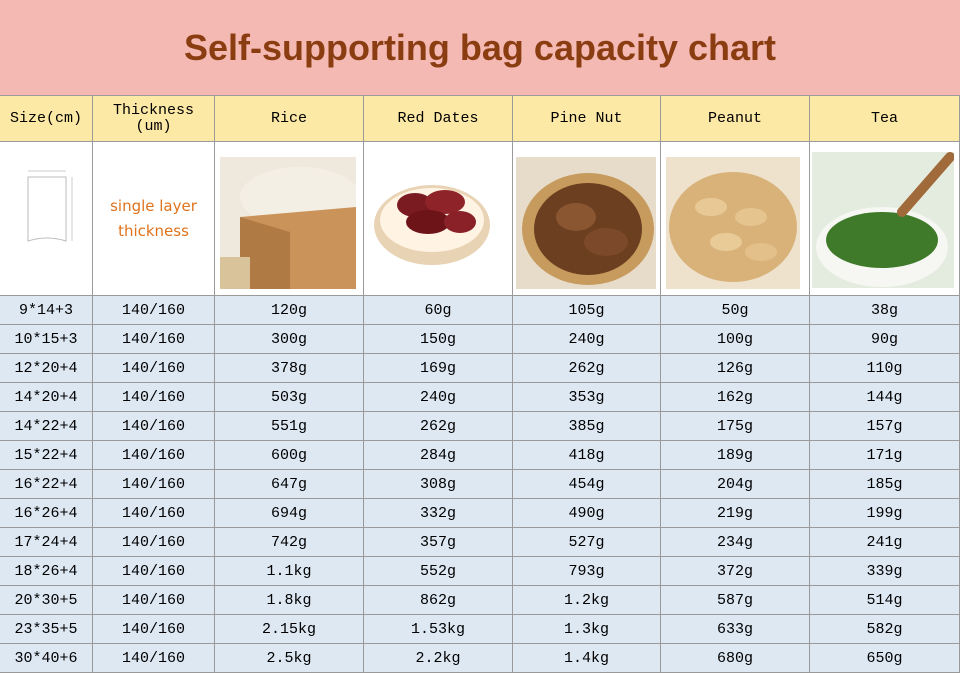 Image resolution: width=960 pixels, height=674 pixels. Describe the element at coordinates (46, 600) in the screenshot. I see `data-cell: 20*30+5` at that location.